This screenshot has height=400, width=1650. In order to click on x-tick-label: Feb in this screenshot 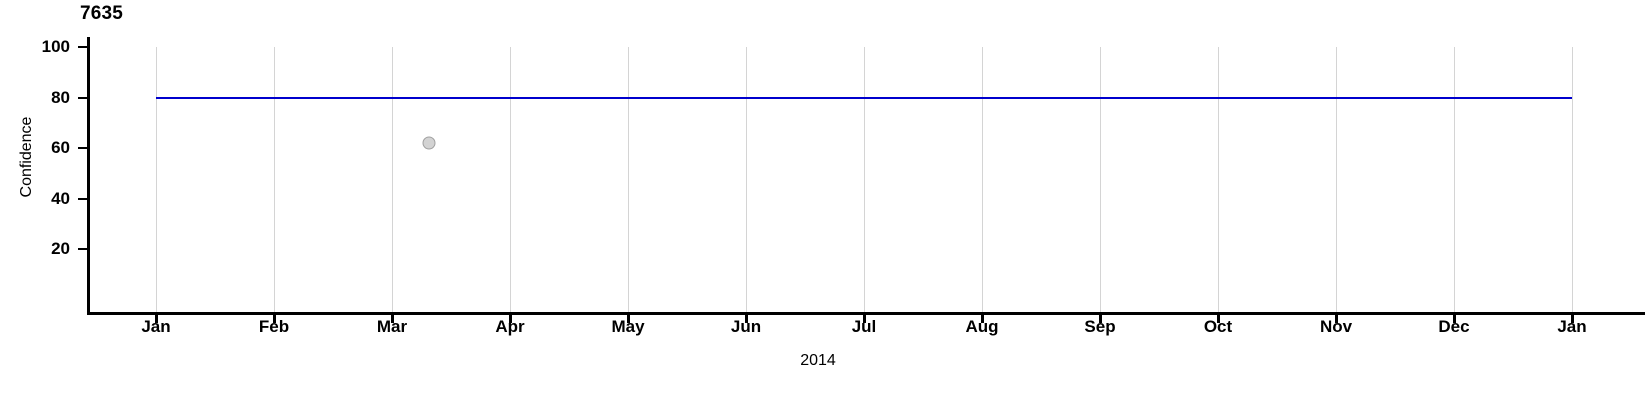, I will do `click(274, 326)`.